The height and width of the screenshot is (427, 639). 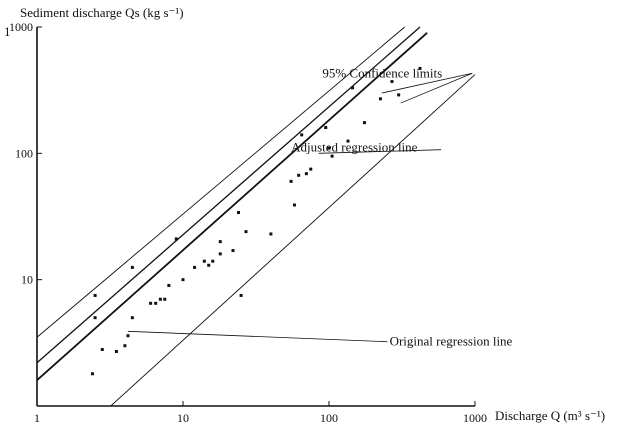 What do you see at coordinates (27, 280) in the screenshot?
I see `y-tick-label: 10` at bounding box center [27, 280].